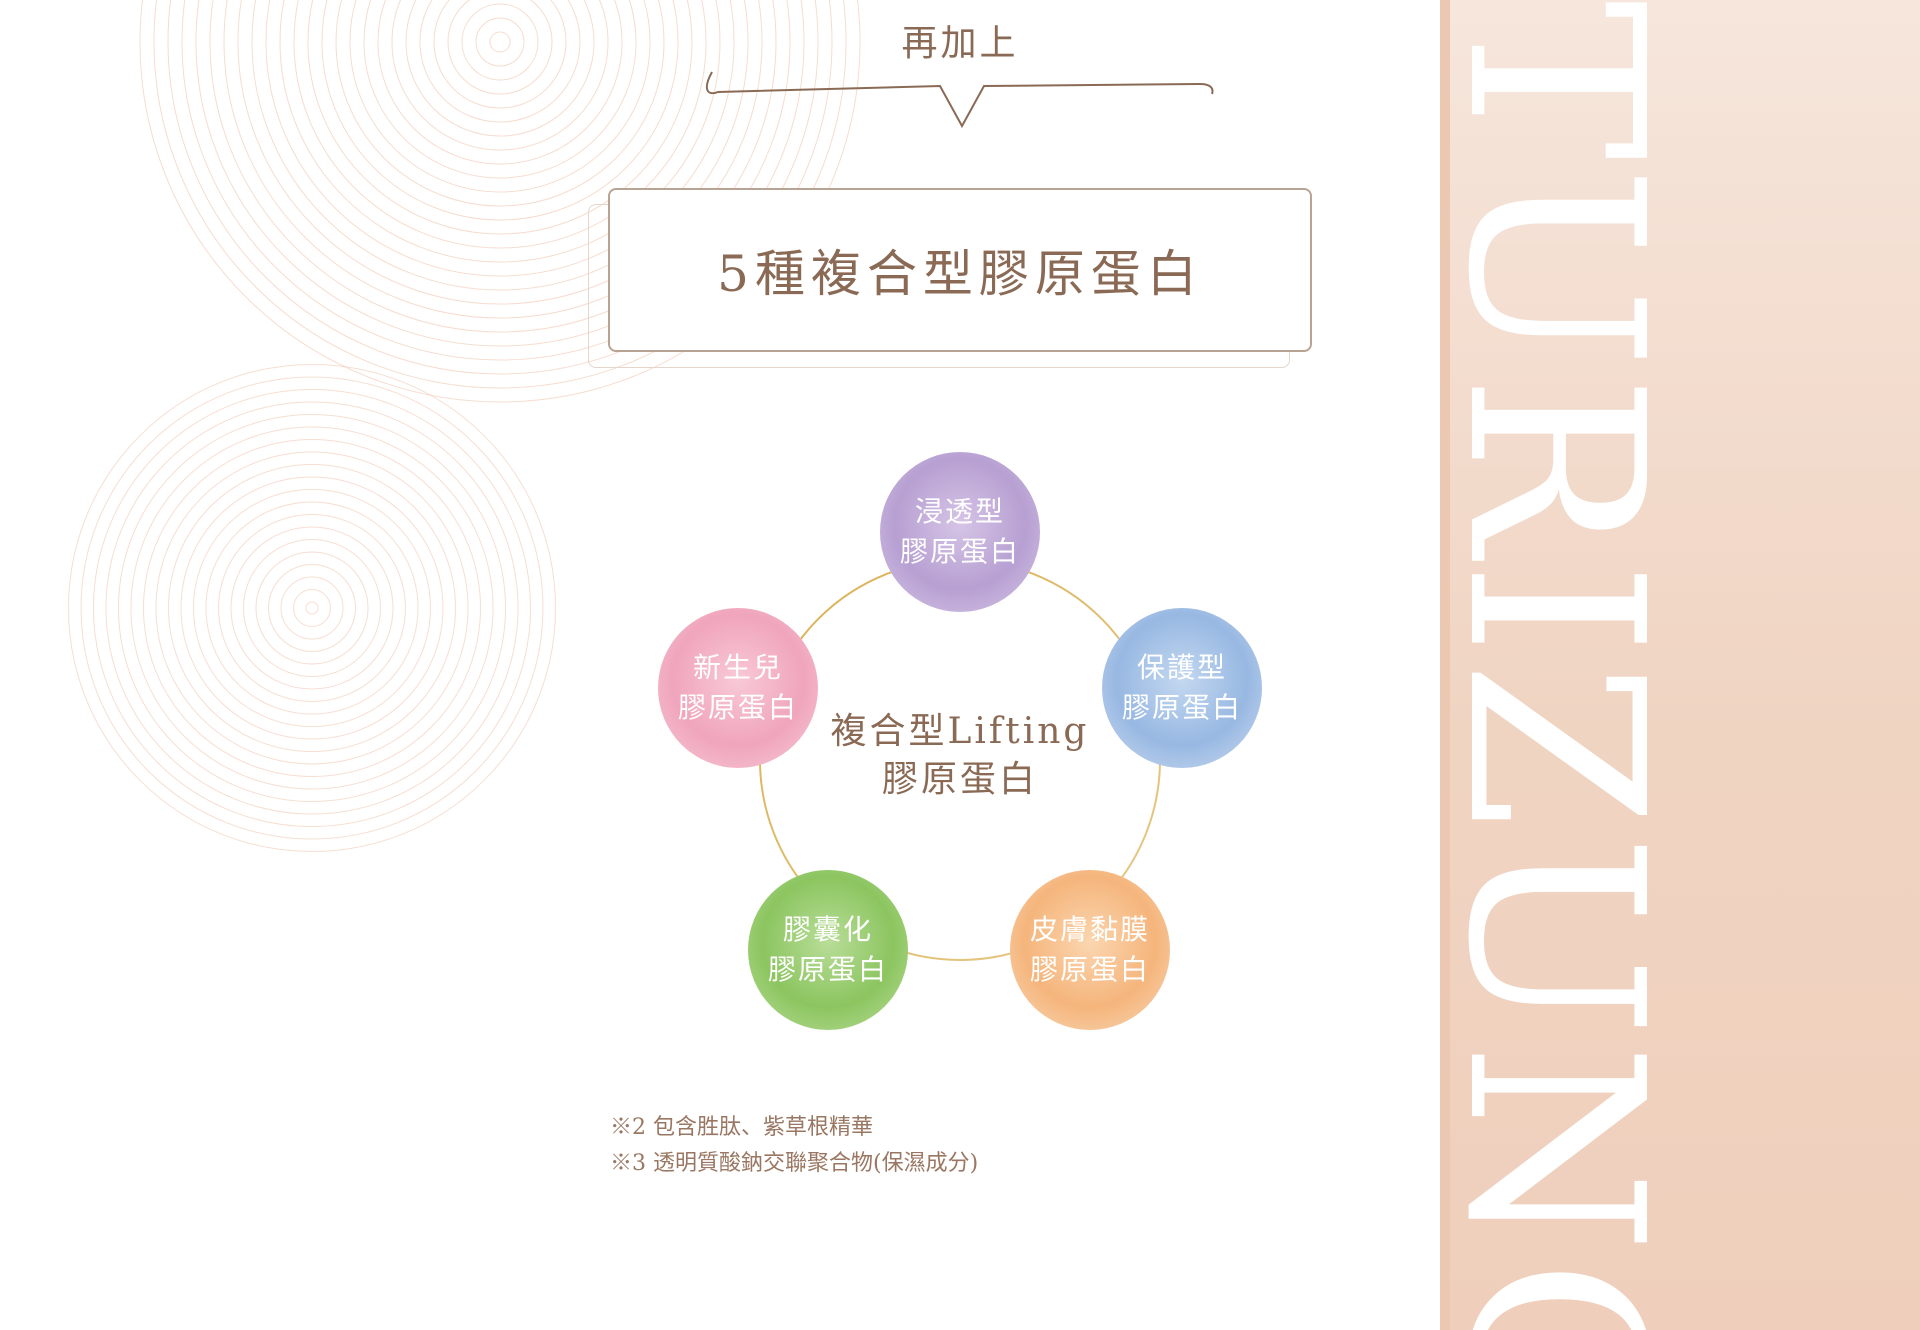 The image size is (1920, 1330). I want to click on center-label-line2: 膠原蛋白, so click(959, 779).